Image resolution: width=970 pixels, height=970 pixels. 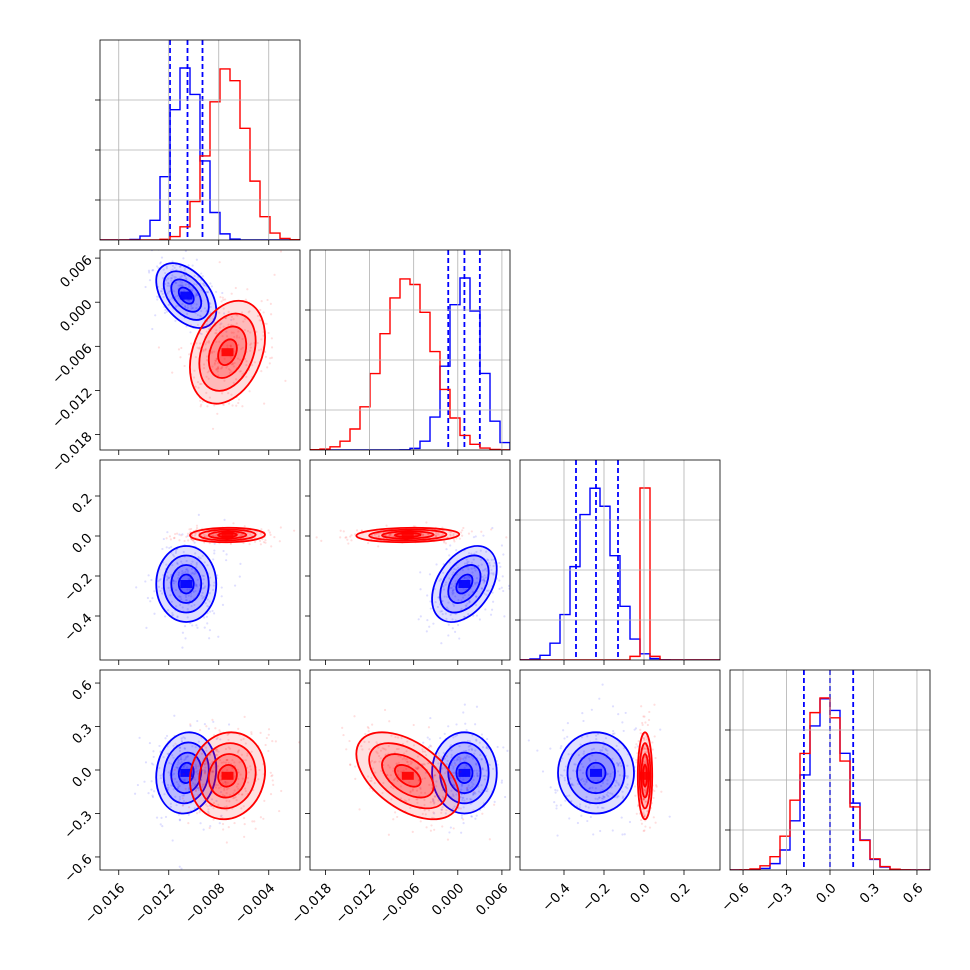 What do you see at coordinates (186, 584) in the screenshot?
I see `density-contour` at bounding box center [186, 584].